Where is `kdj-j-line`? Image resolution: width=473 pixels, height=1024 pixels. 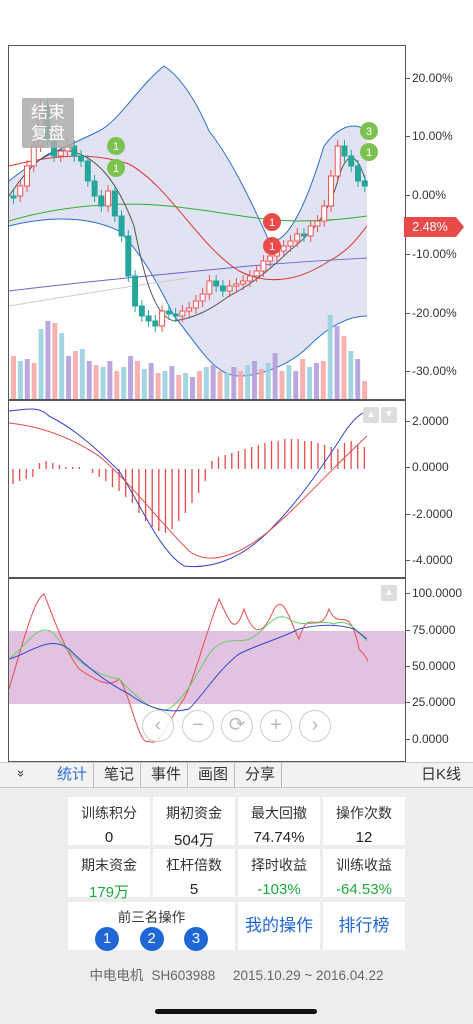 kdj-j-line is located at coordinates (188, 668).